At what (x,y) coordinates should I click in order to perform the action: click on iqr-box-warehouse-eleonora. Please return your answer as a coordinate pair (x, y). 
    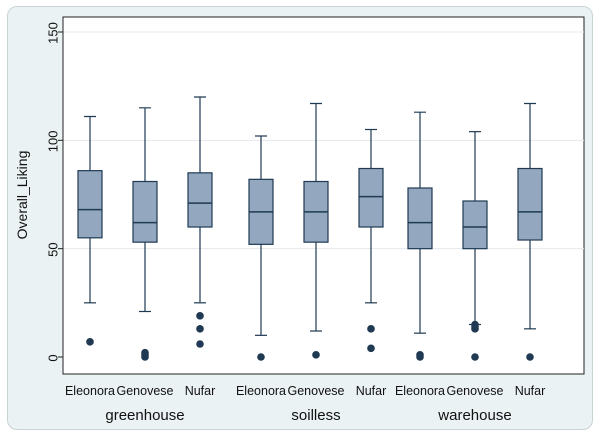
    Looking at the image, I should click on (420, 218).